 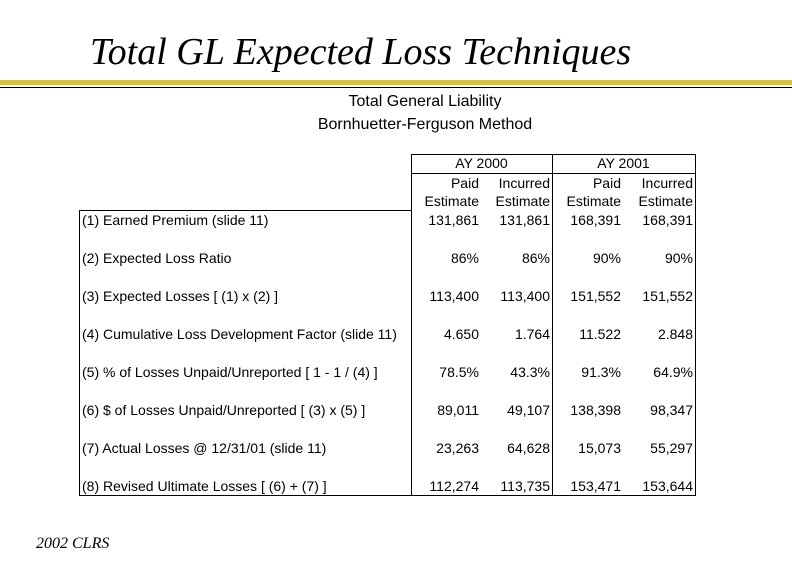 I want to click on table-cell: 23,263, so click(x=457, y=448).